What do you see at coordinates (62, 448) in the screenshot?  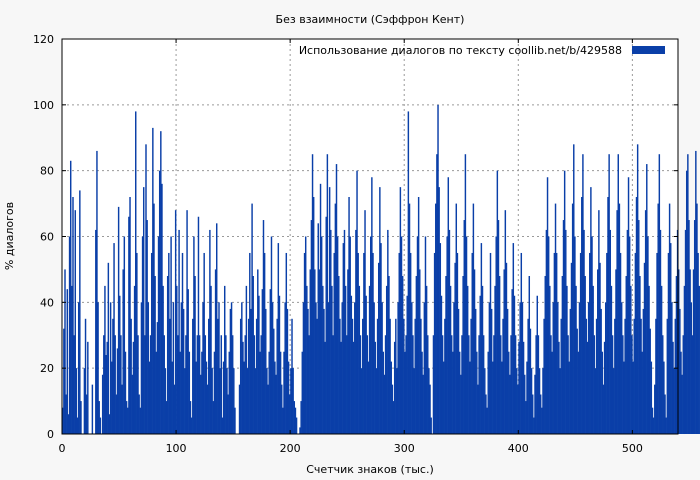 I see `x-tick-label: 0` at bounding box center [62, 448].